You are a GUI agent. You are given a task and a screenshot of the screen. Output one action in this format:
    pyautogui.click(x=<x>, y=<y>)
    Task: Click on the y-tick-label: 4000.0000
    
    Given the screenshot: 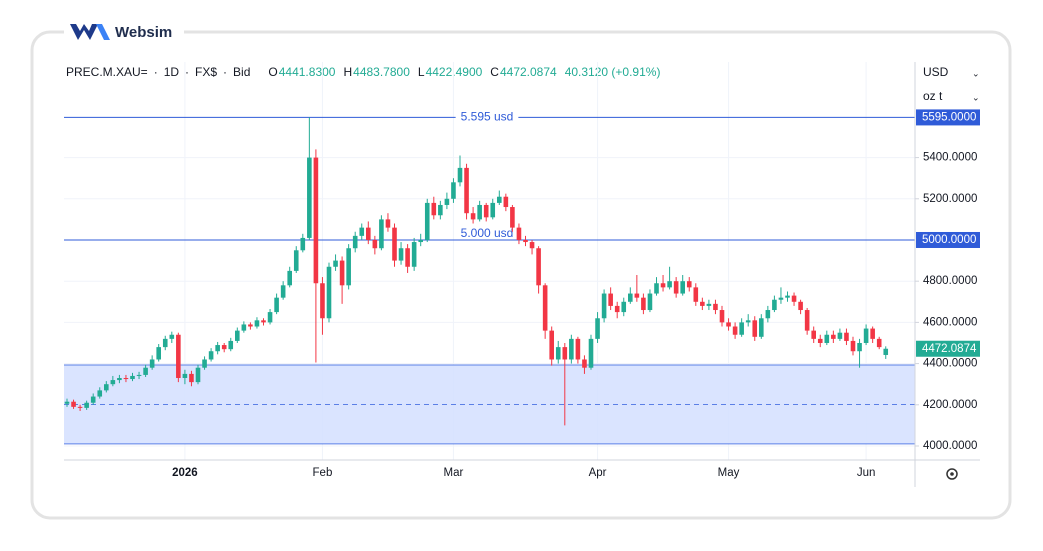 What is the action you would take?
    pyautogui.click(x=950, y=446)
    